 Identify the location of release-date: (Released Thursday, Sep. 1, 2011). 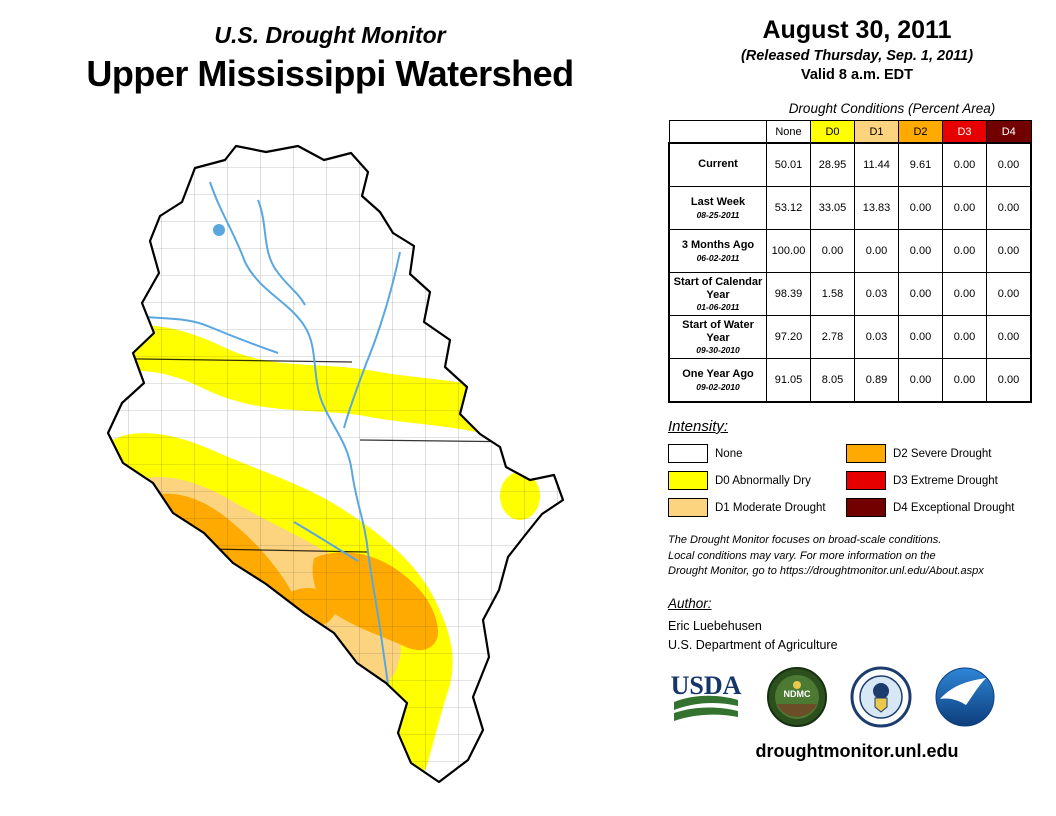
(857, 56).